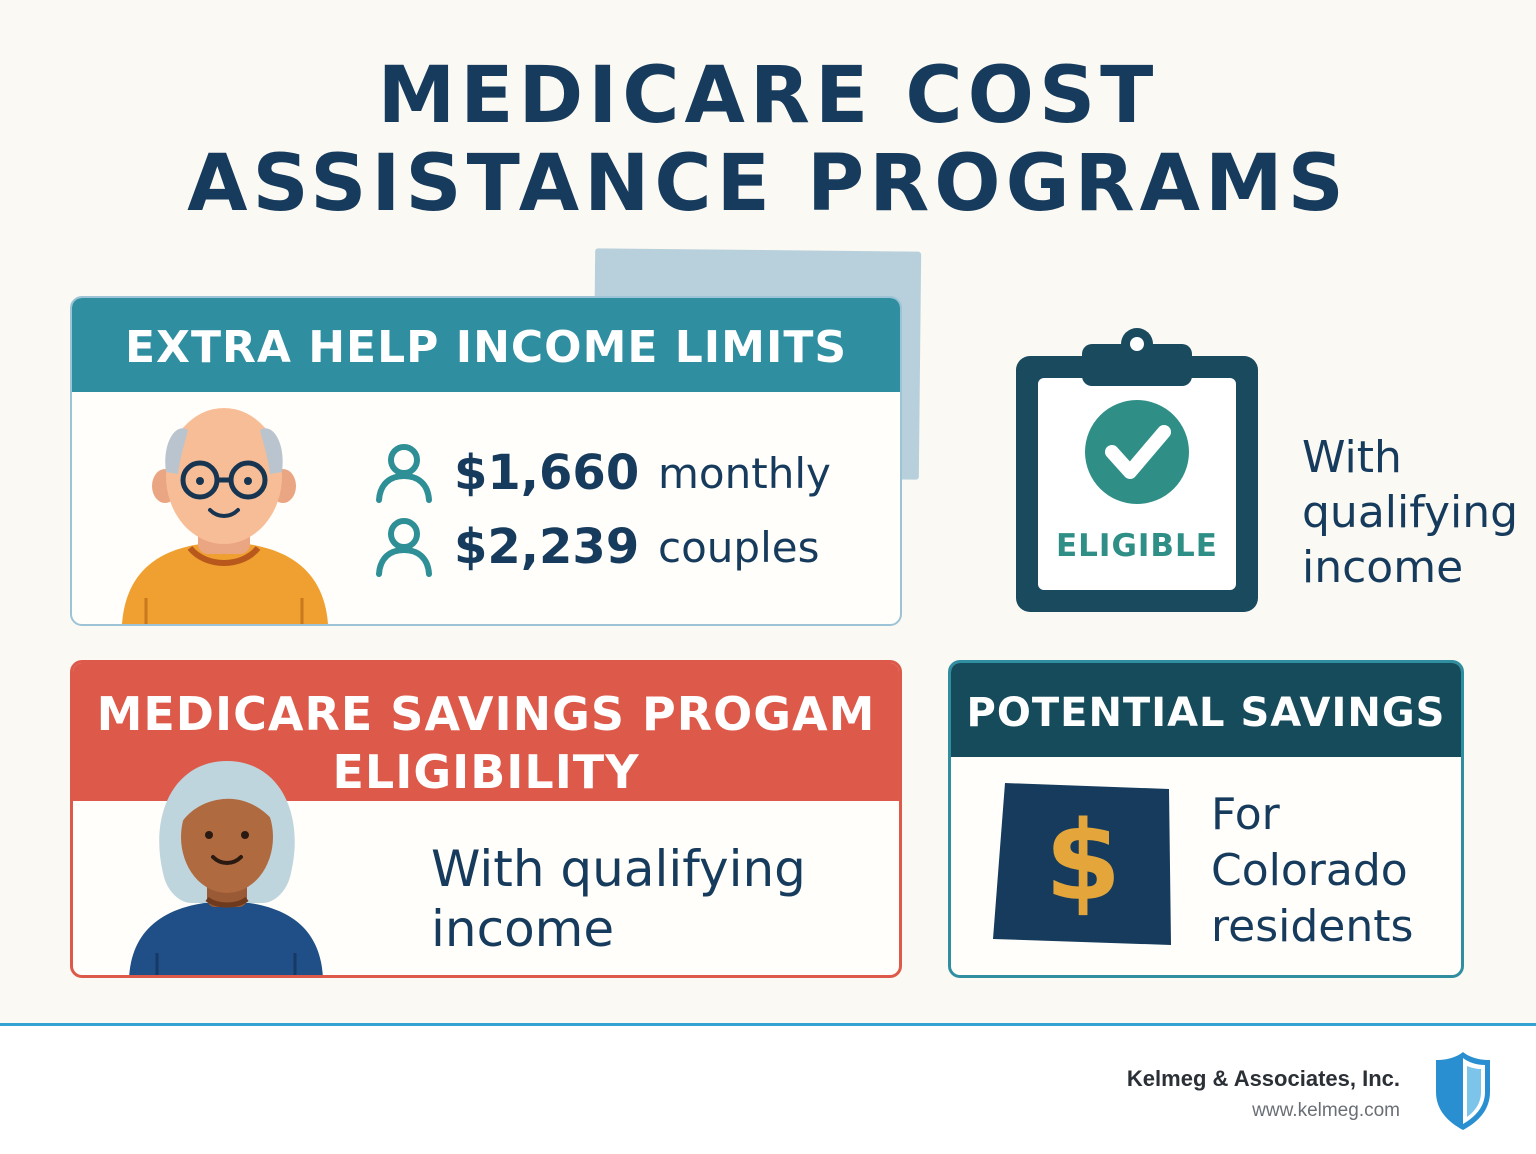  I want to click on monthly-limit-amount: $1,660, so click(547, 473).